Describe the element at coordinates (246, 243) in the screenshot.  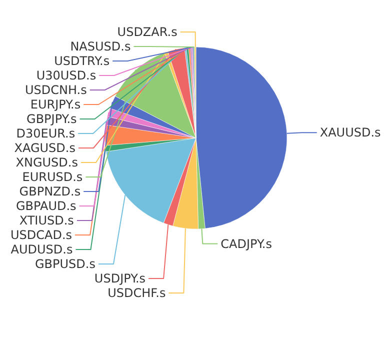
I see `slice-label: CADJPY.s` at that location.